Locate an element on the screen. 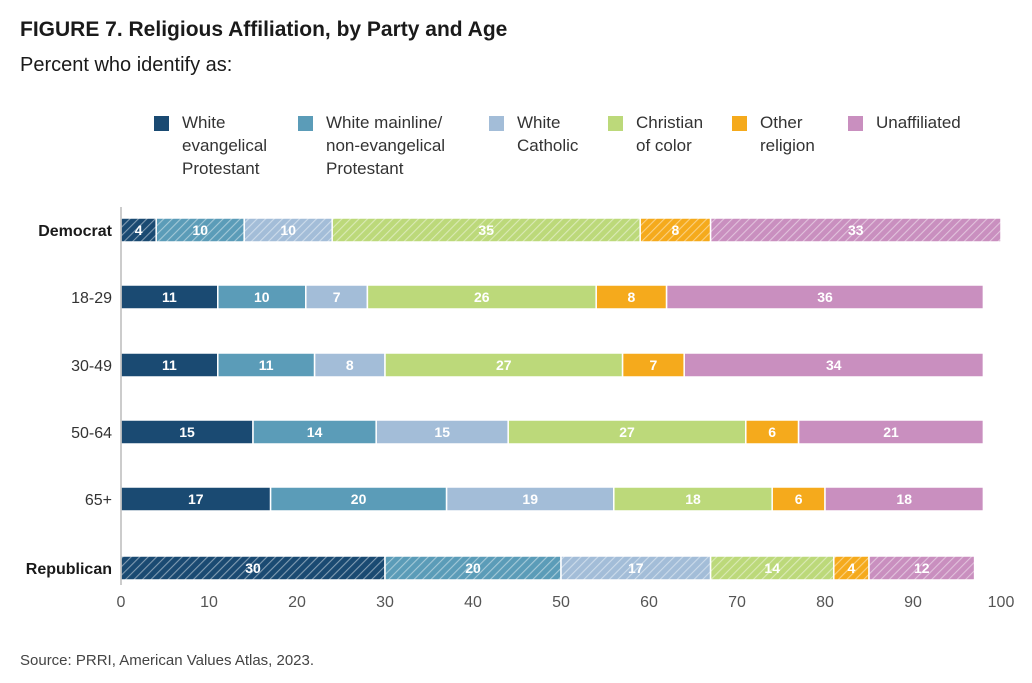  legend-label: White mainline/non-evangelical Protestant is located at coordinates (385, 145).